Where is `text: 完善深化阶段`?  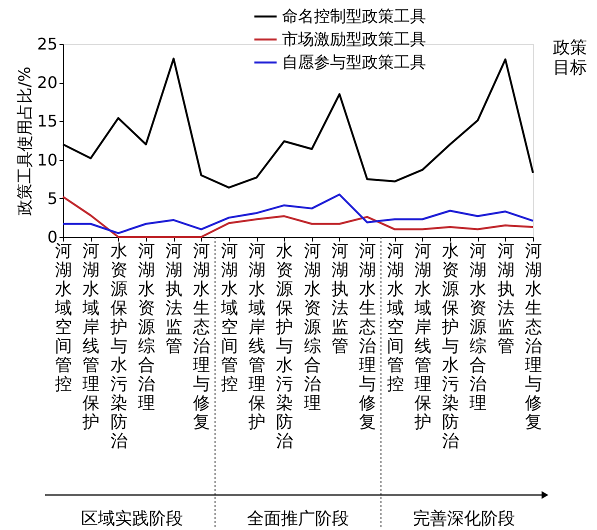
text: 完善深化阶段 is located at coordinates (463, 519).